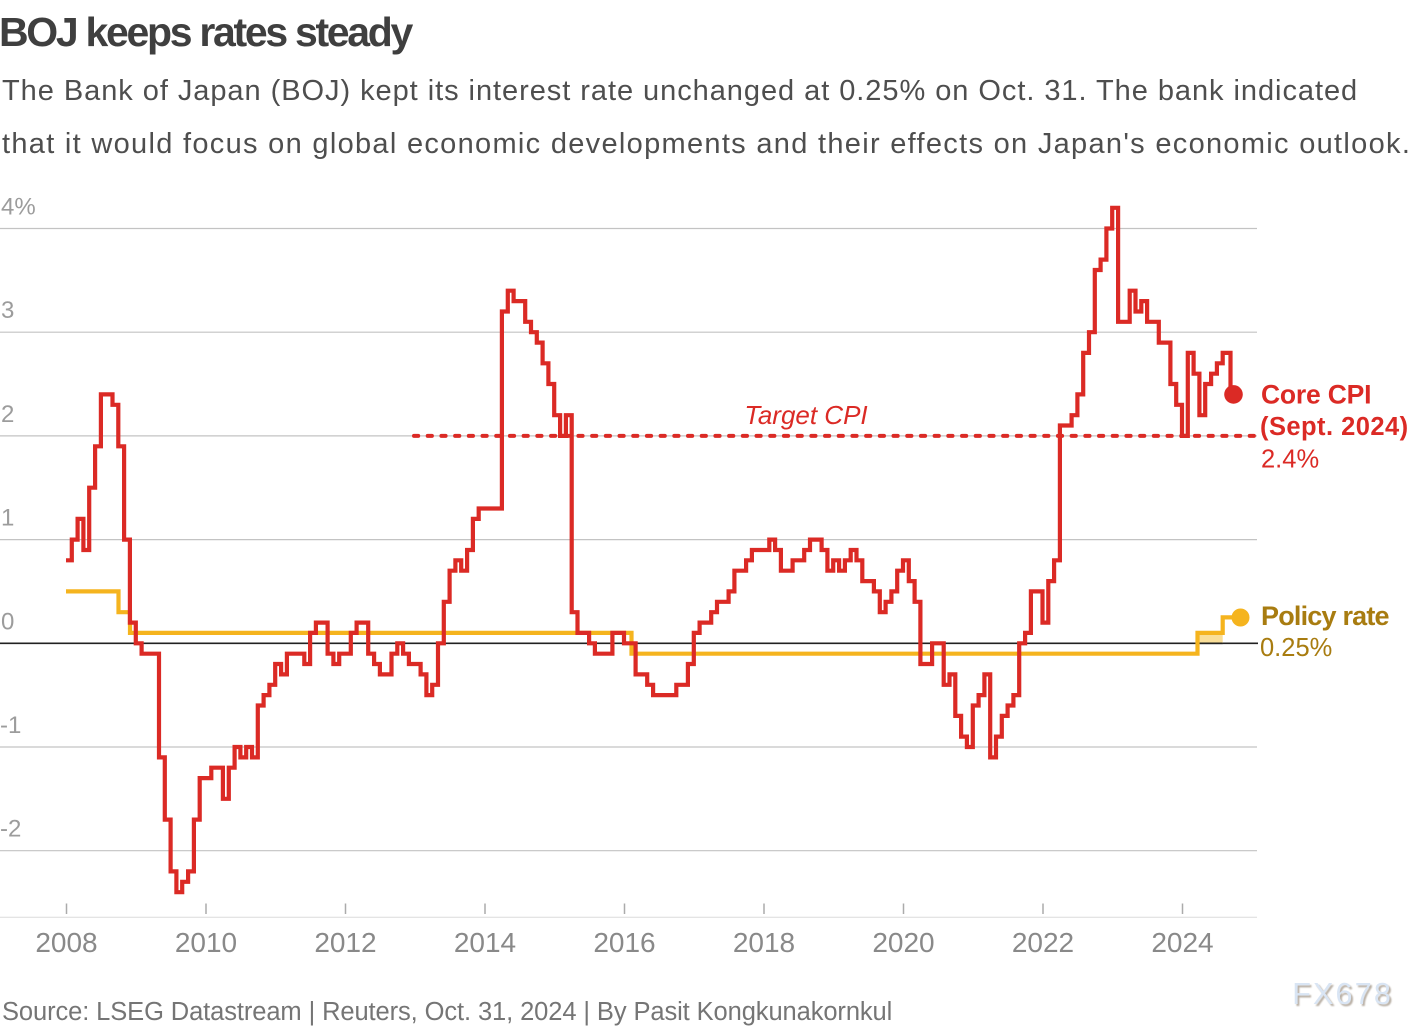  I want to click on svg-text: Target CPI, so click(805, 415).